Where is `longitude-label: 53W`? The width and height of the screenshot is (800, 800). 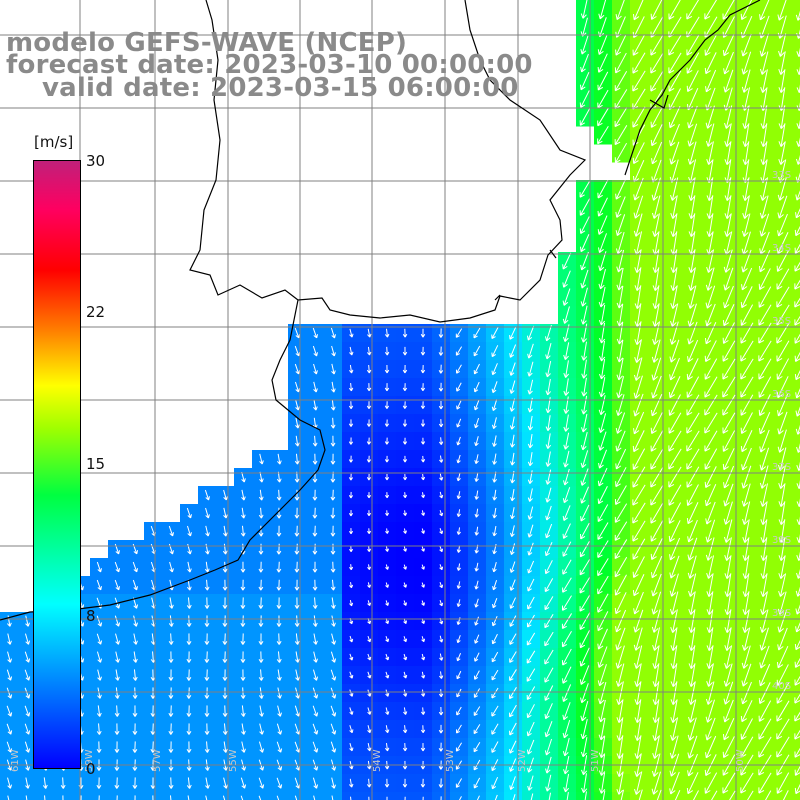 longitude-label: 53W is located at coordinates (450, 760).